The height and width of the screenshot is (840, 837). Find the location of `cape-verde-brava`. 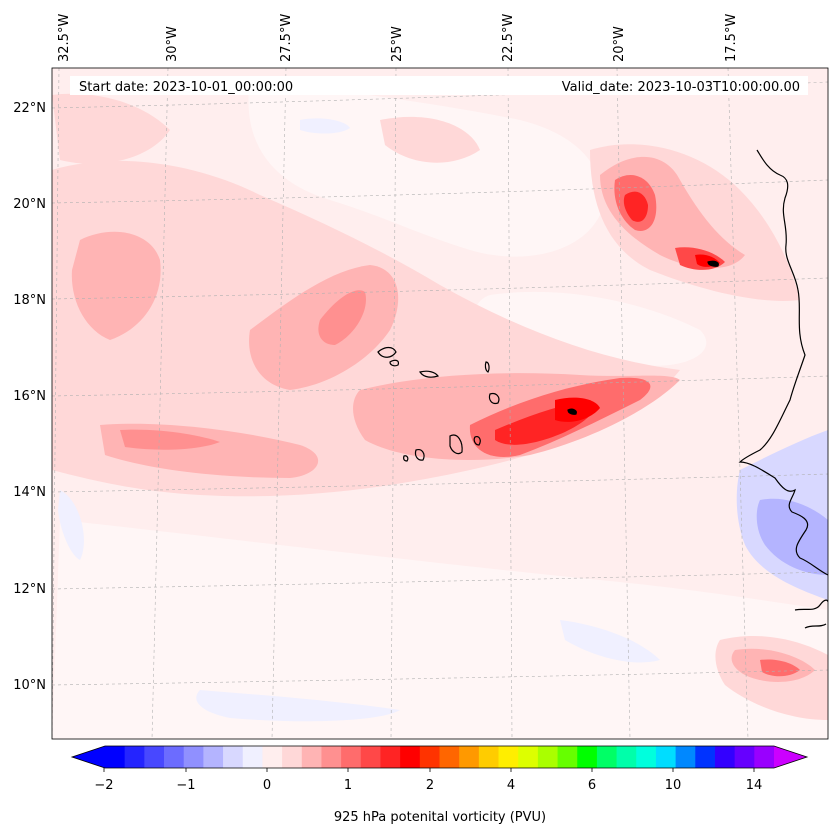

cape-verde-brava is located at coordinates (406, 458).